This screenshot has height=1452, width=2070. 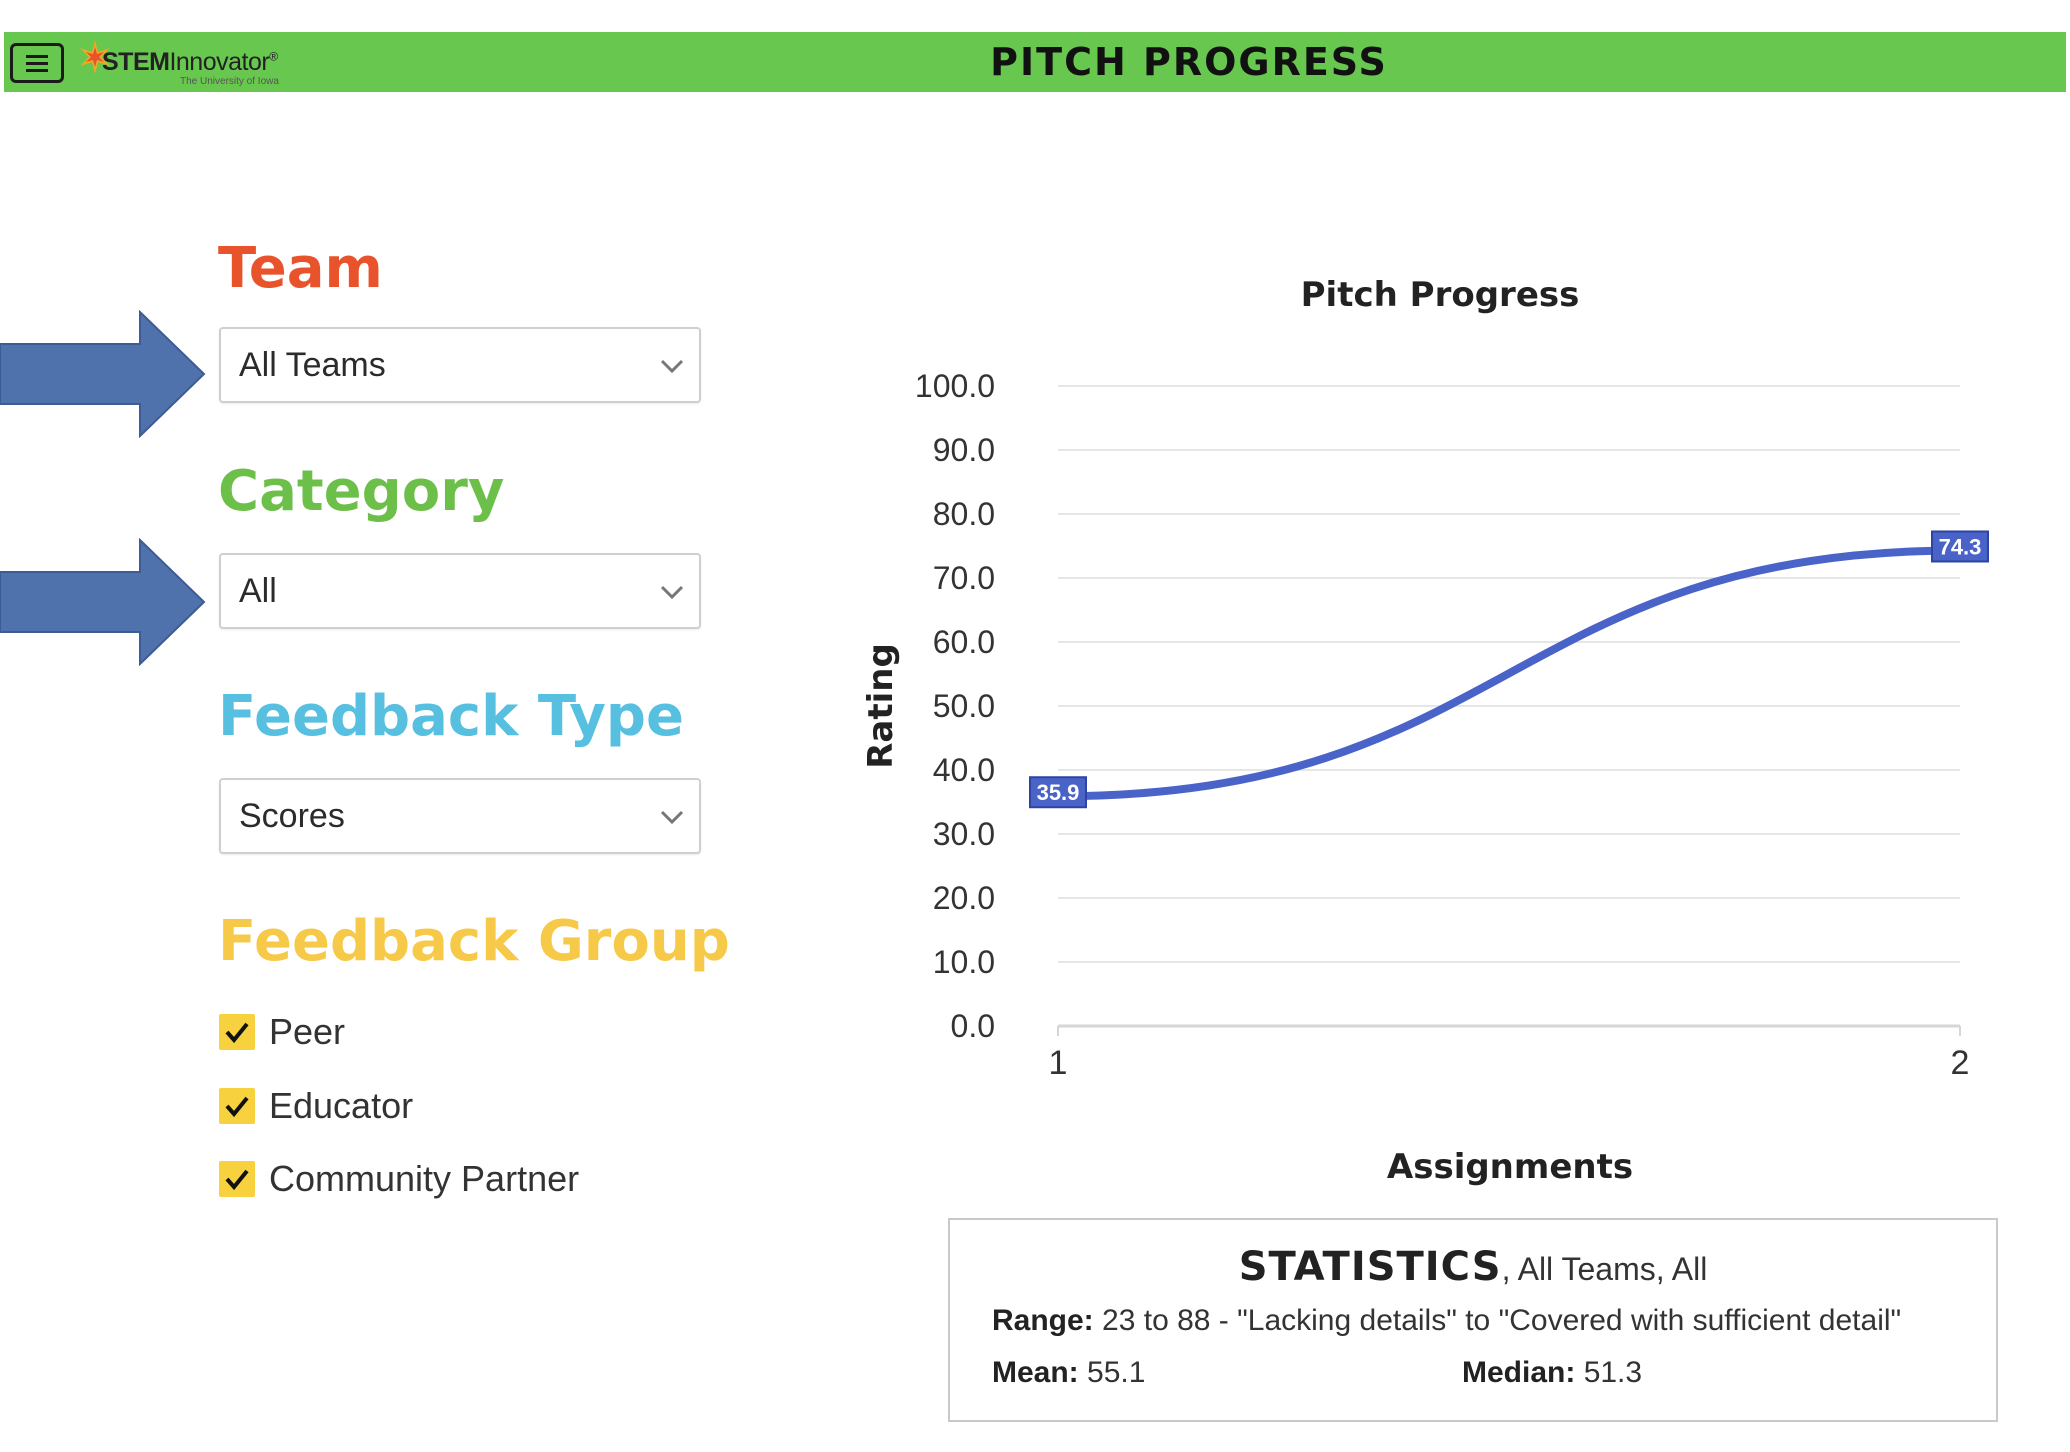 What do you see at coordinates (955, 386) in the screenshot?
I see `y-tick-label: 100.0` at bounding box center [955, 386].